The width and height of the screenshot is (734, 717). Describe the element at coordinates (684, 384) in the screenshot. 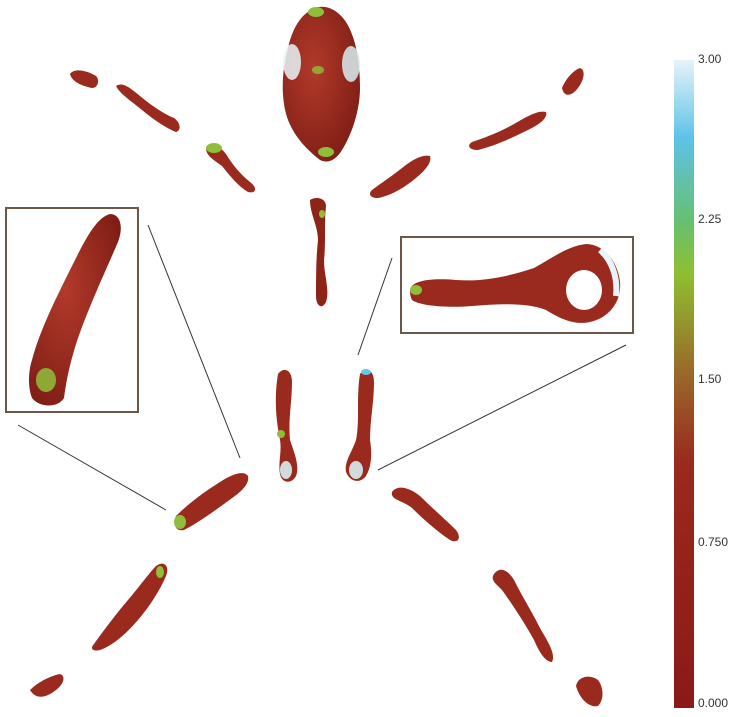

I see `colorbar` at that location.